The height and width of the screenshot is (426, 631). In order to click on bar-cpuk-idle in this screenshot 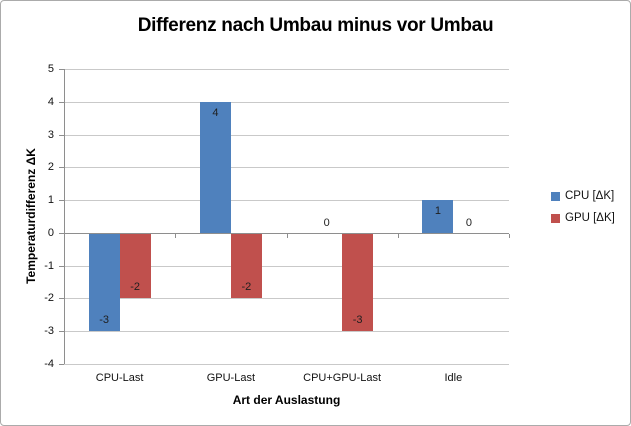, I will do `click(438, 216)`.